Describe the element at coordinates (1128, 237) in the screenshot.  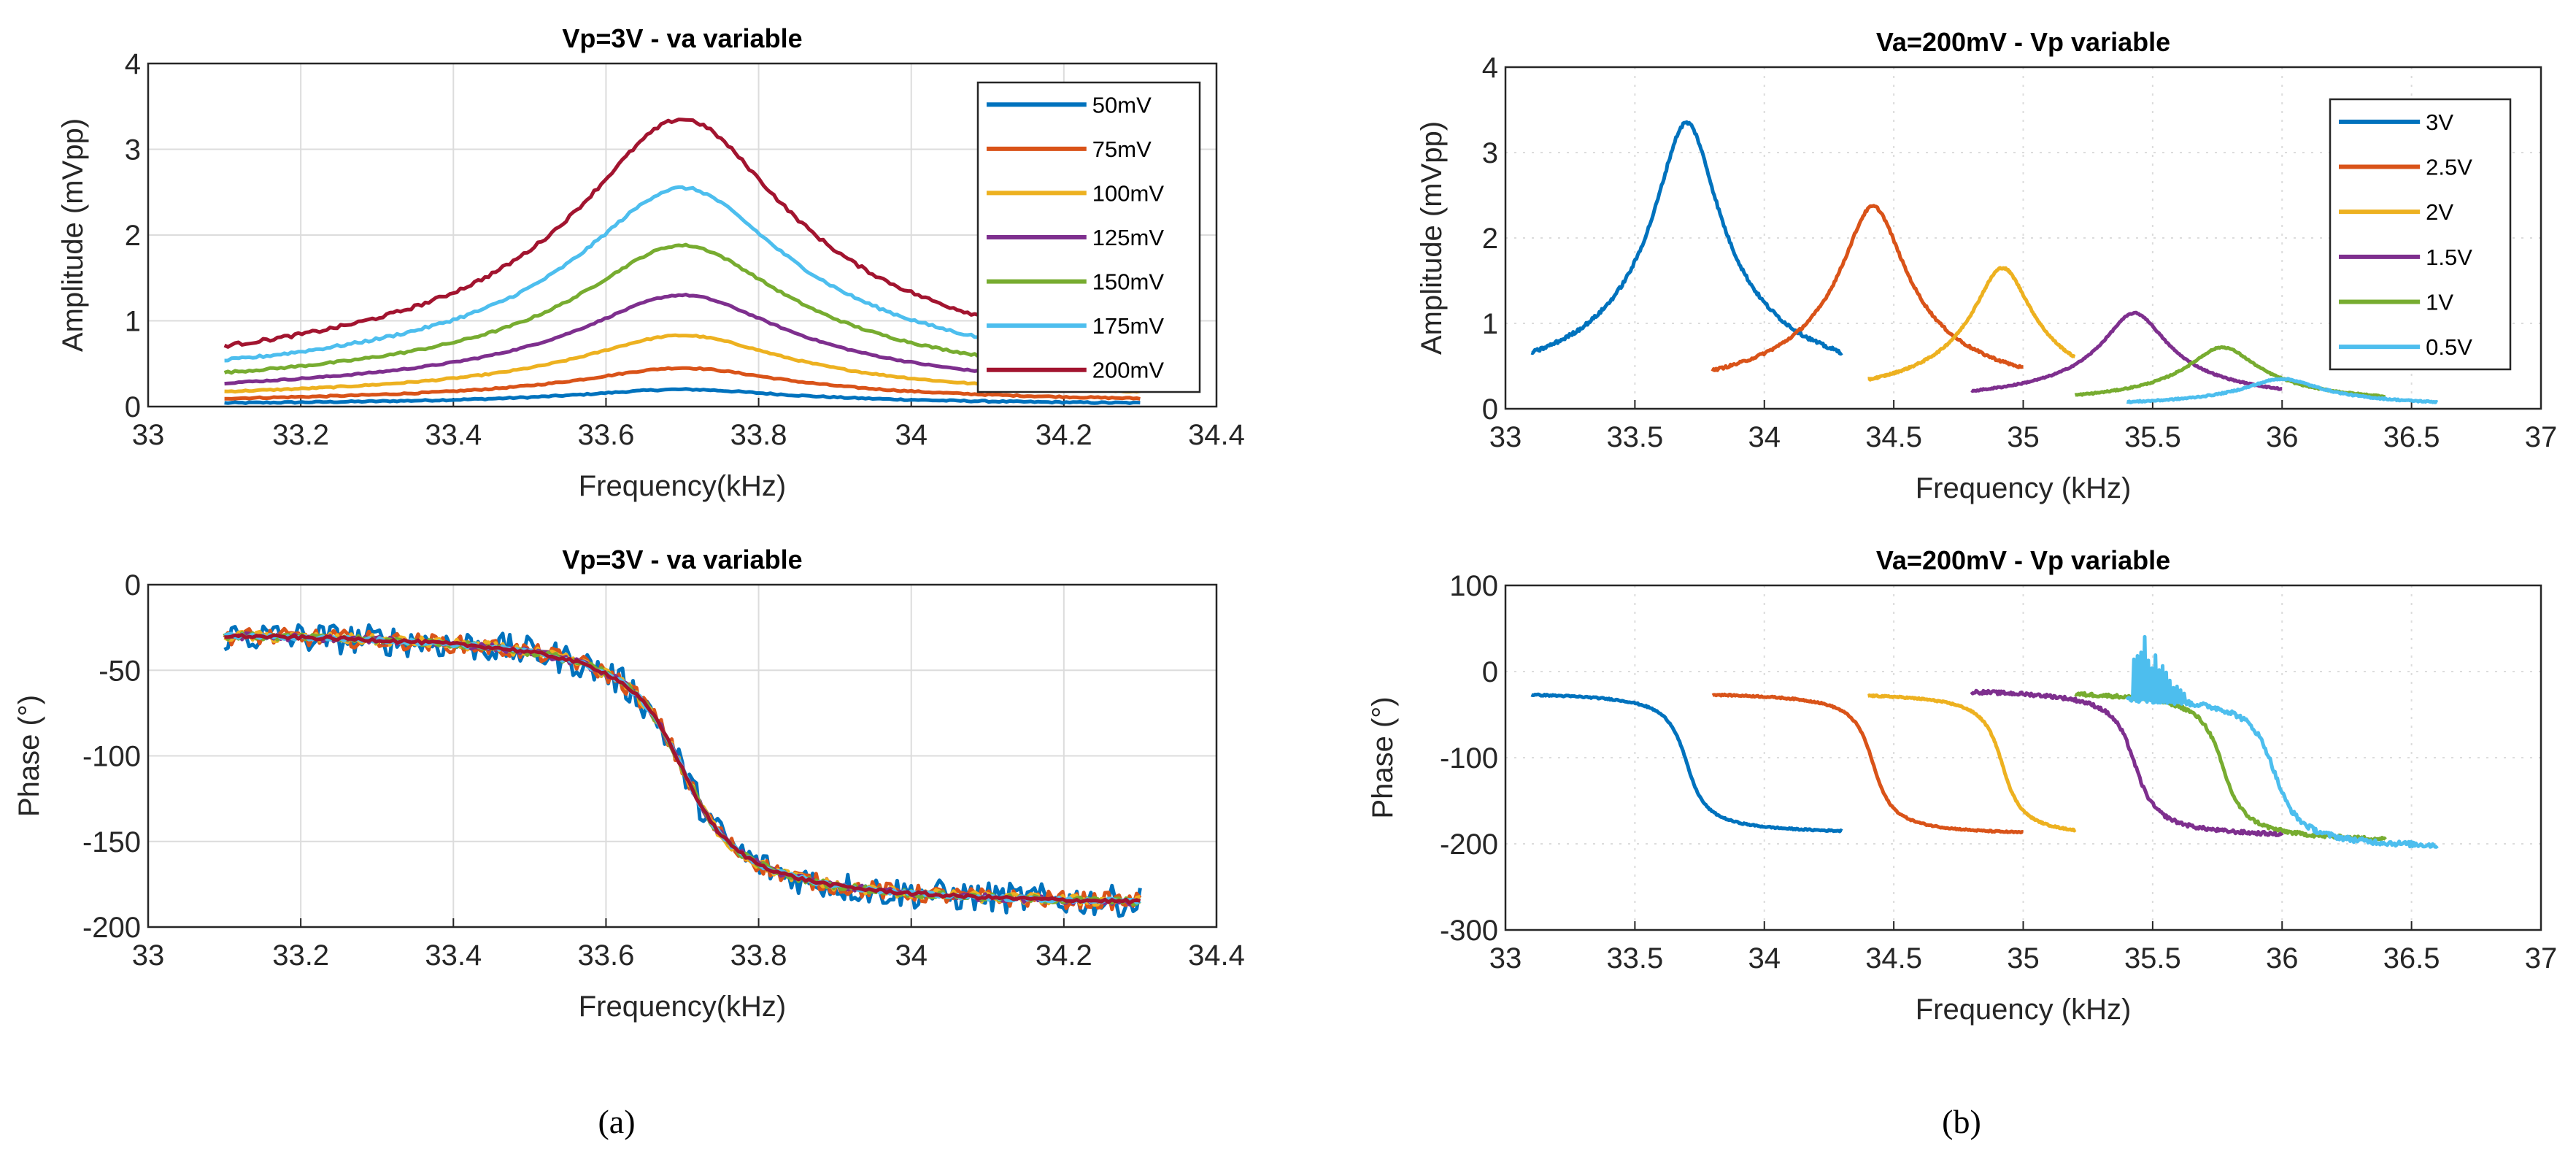
I see `legend-label: 125mV` at that location.